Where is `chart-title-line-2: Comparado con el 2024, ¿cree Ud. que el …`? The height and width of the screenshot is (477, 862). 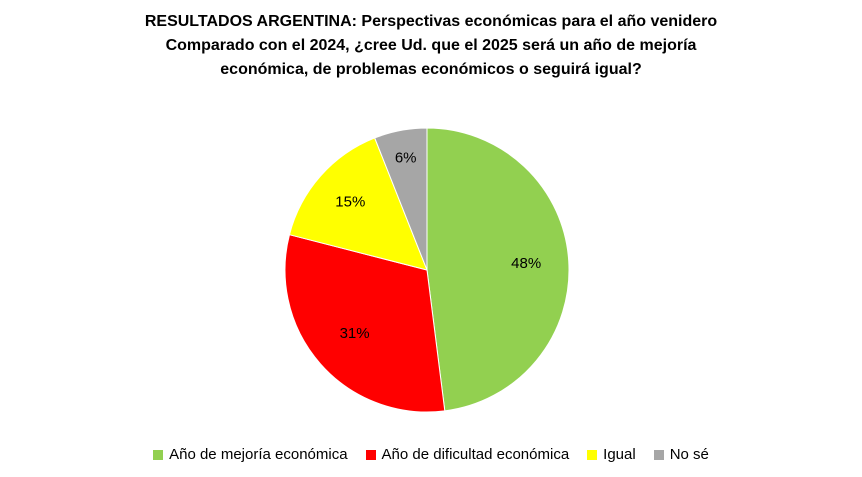
chart-title-line-2: Comparado con el 2024, ¿cree Ud. que el … is located at coordinates (431, 45).